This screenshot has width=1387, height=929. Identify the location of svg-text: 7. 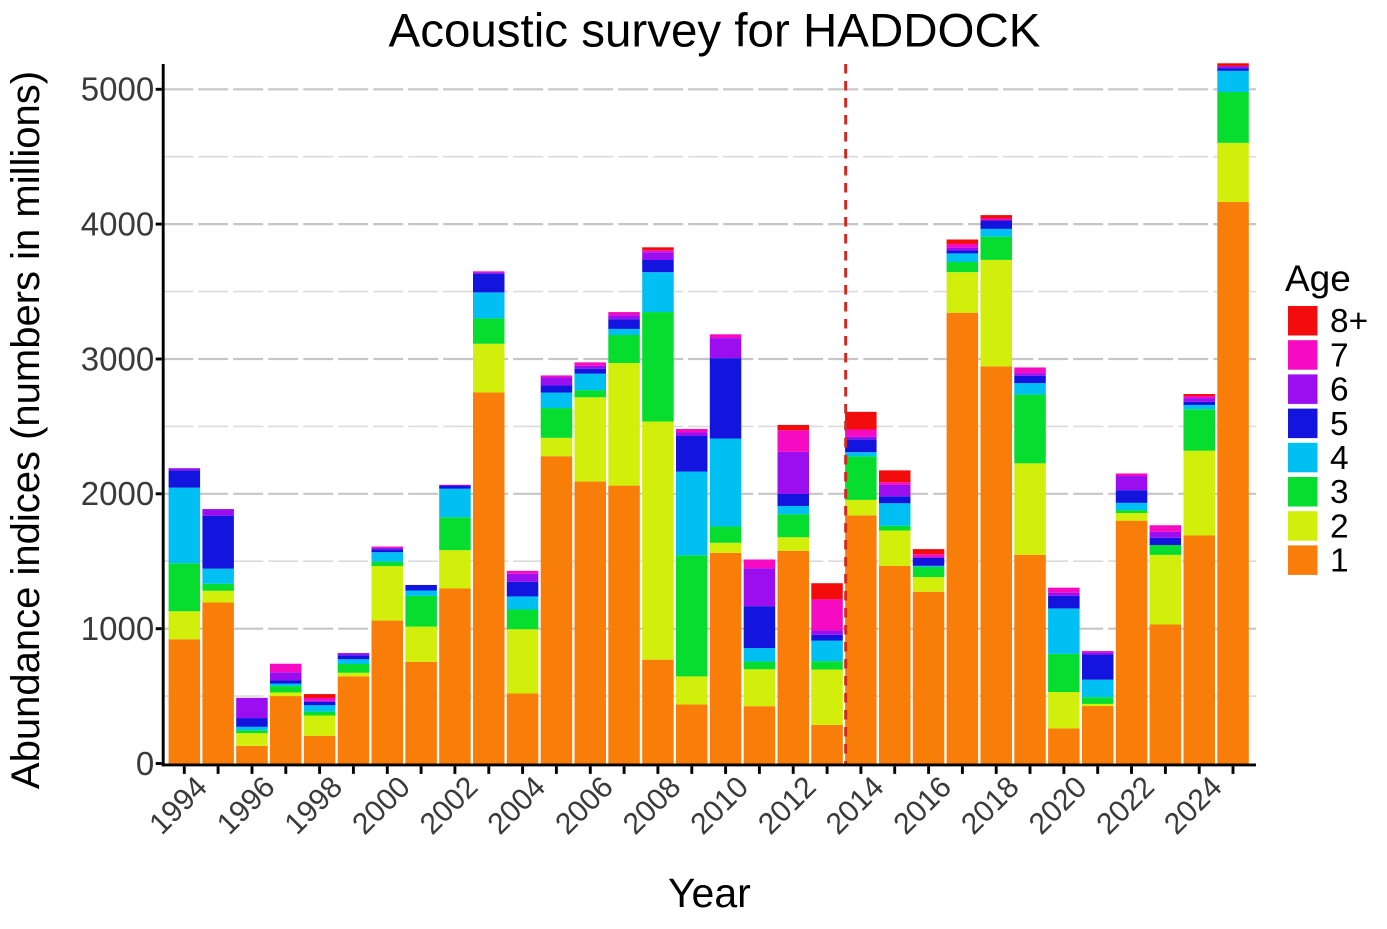
(1339, 355).